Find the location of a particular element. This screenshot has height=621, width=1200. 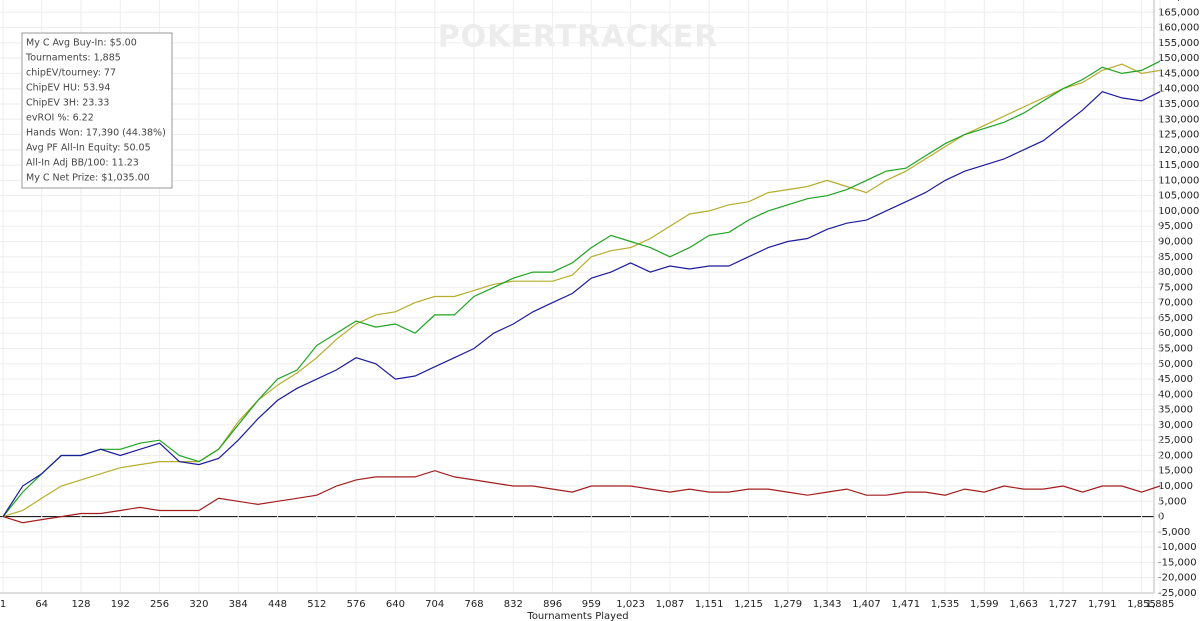

x-tick-label: 1,407 is located at coordinates (866, 604).